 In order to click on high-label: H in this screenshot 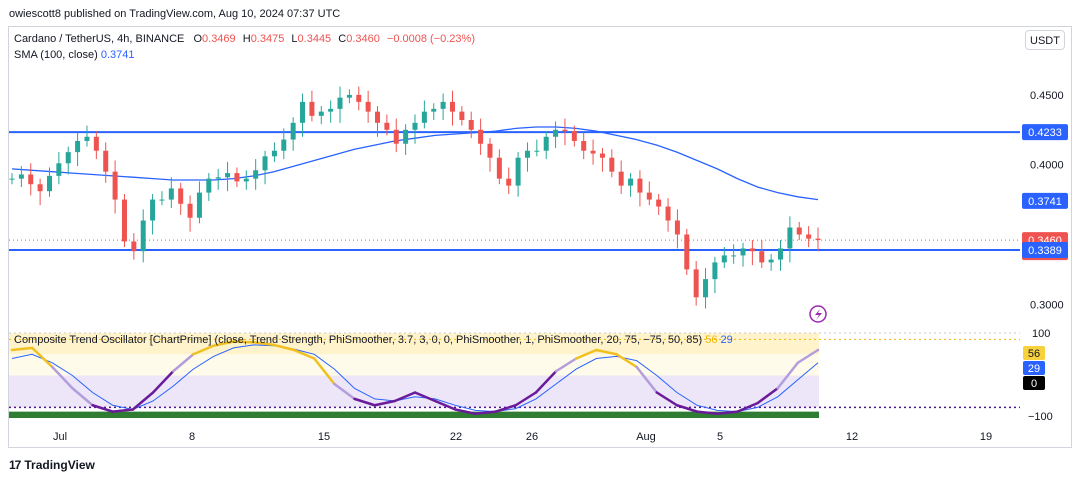, I will do `click(246, 39)`.